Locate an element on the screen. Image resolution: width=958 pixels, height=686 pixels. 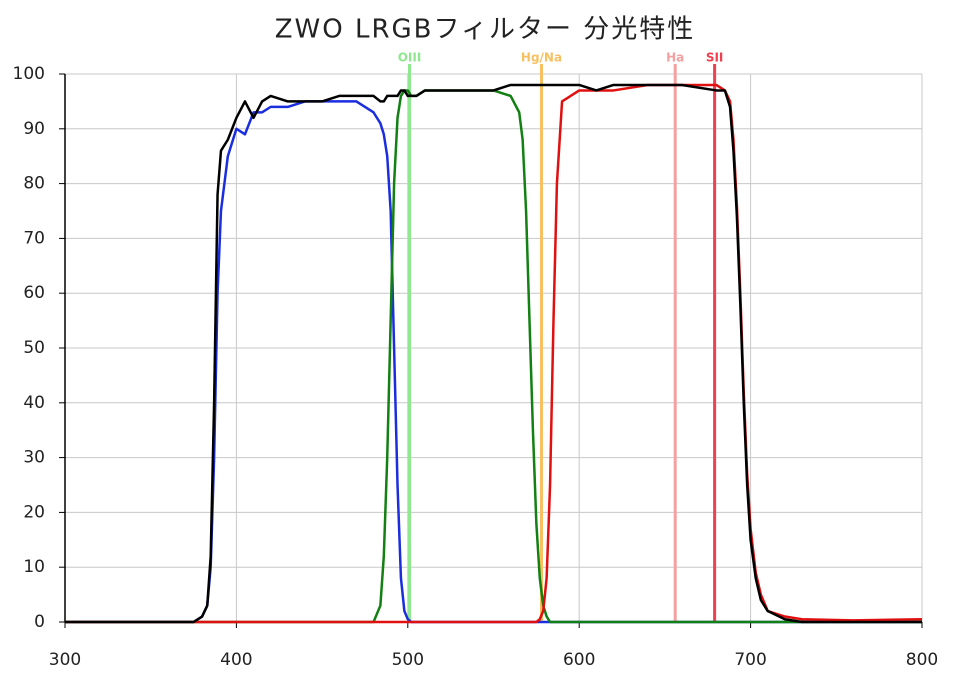
y-tick-label: 70 is located at coordinates (34, 238).